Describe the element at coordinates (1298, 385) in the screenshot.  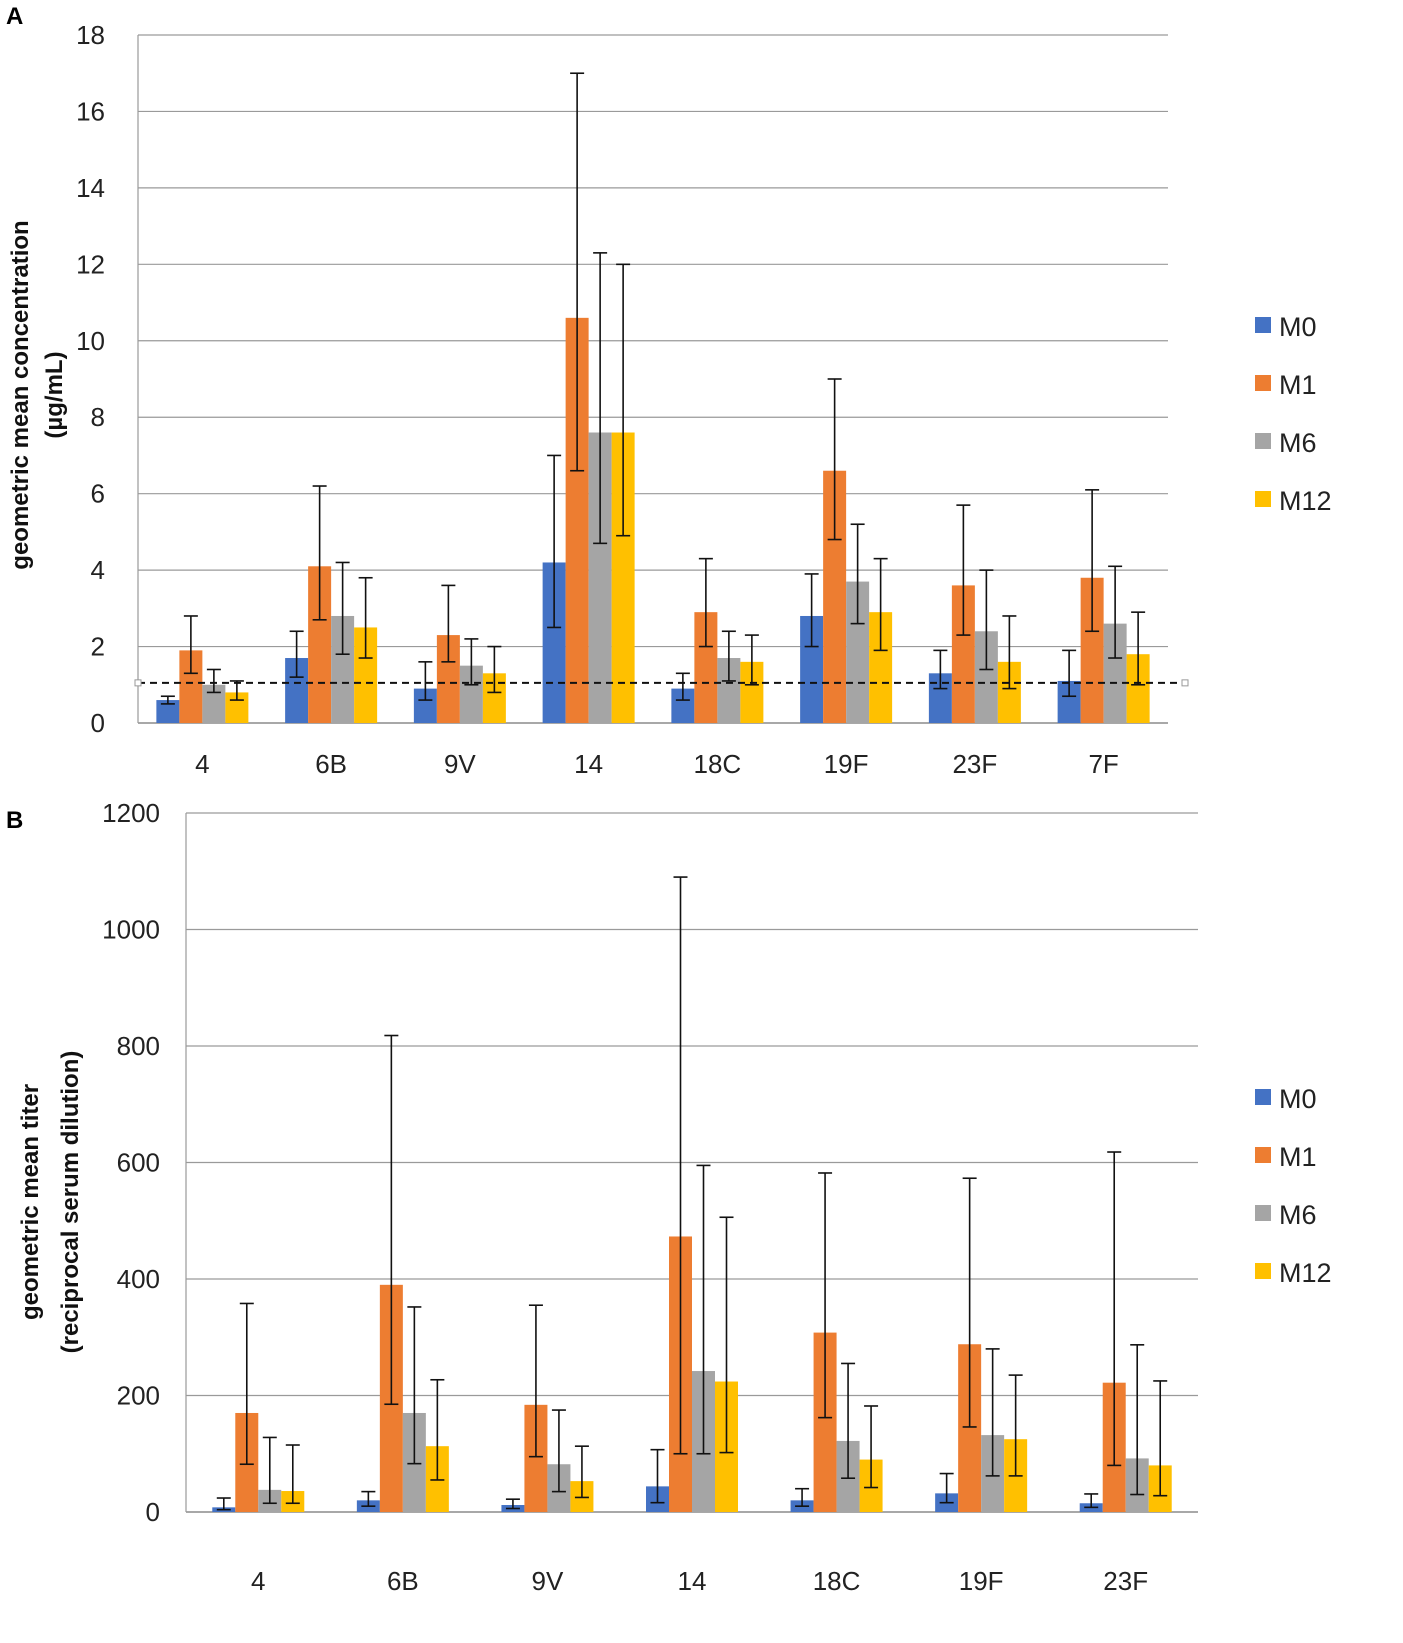
I see `panel-a-legend-label-m1: M1` at that location.